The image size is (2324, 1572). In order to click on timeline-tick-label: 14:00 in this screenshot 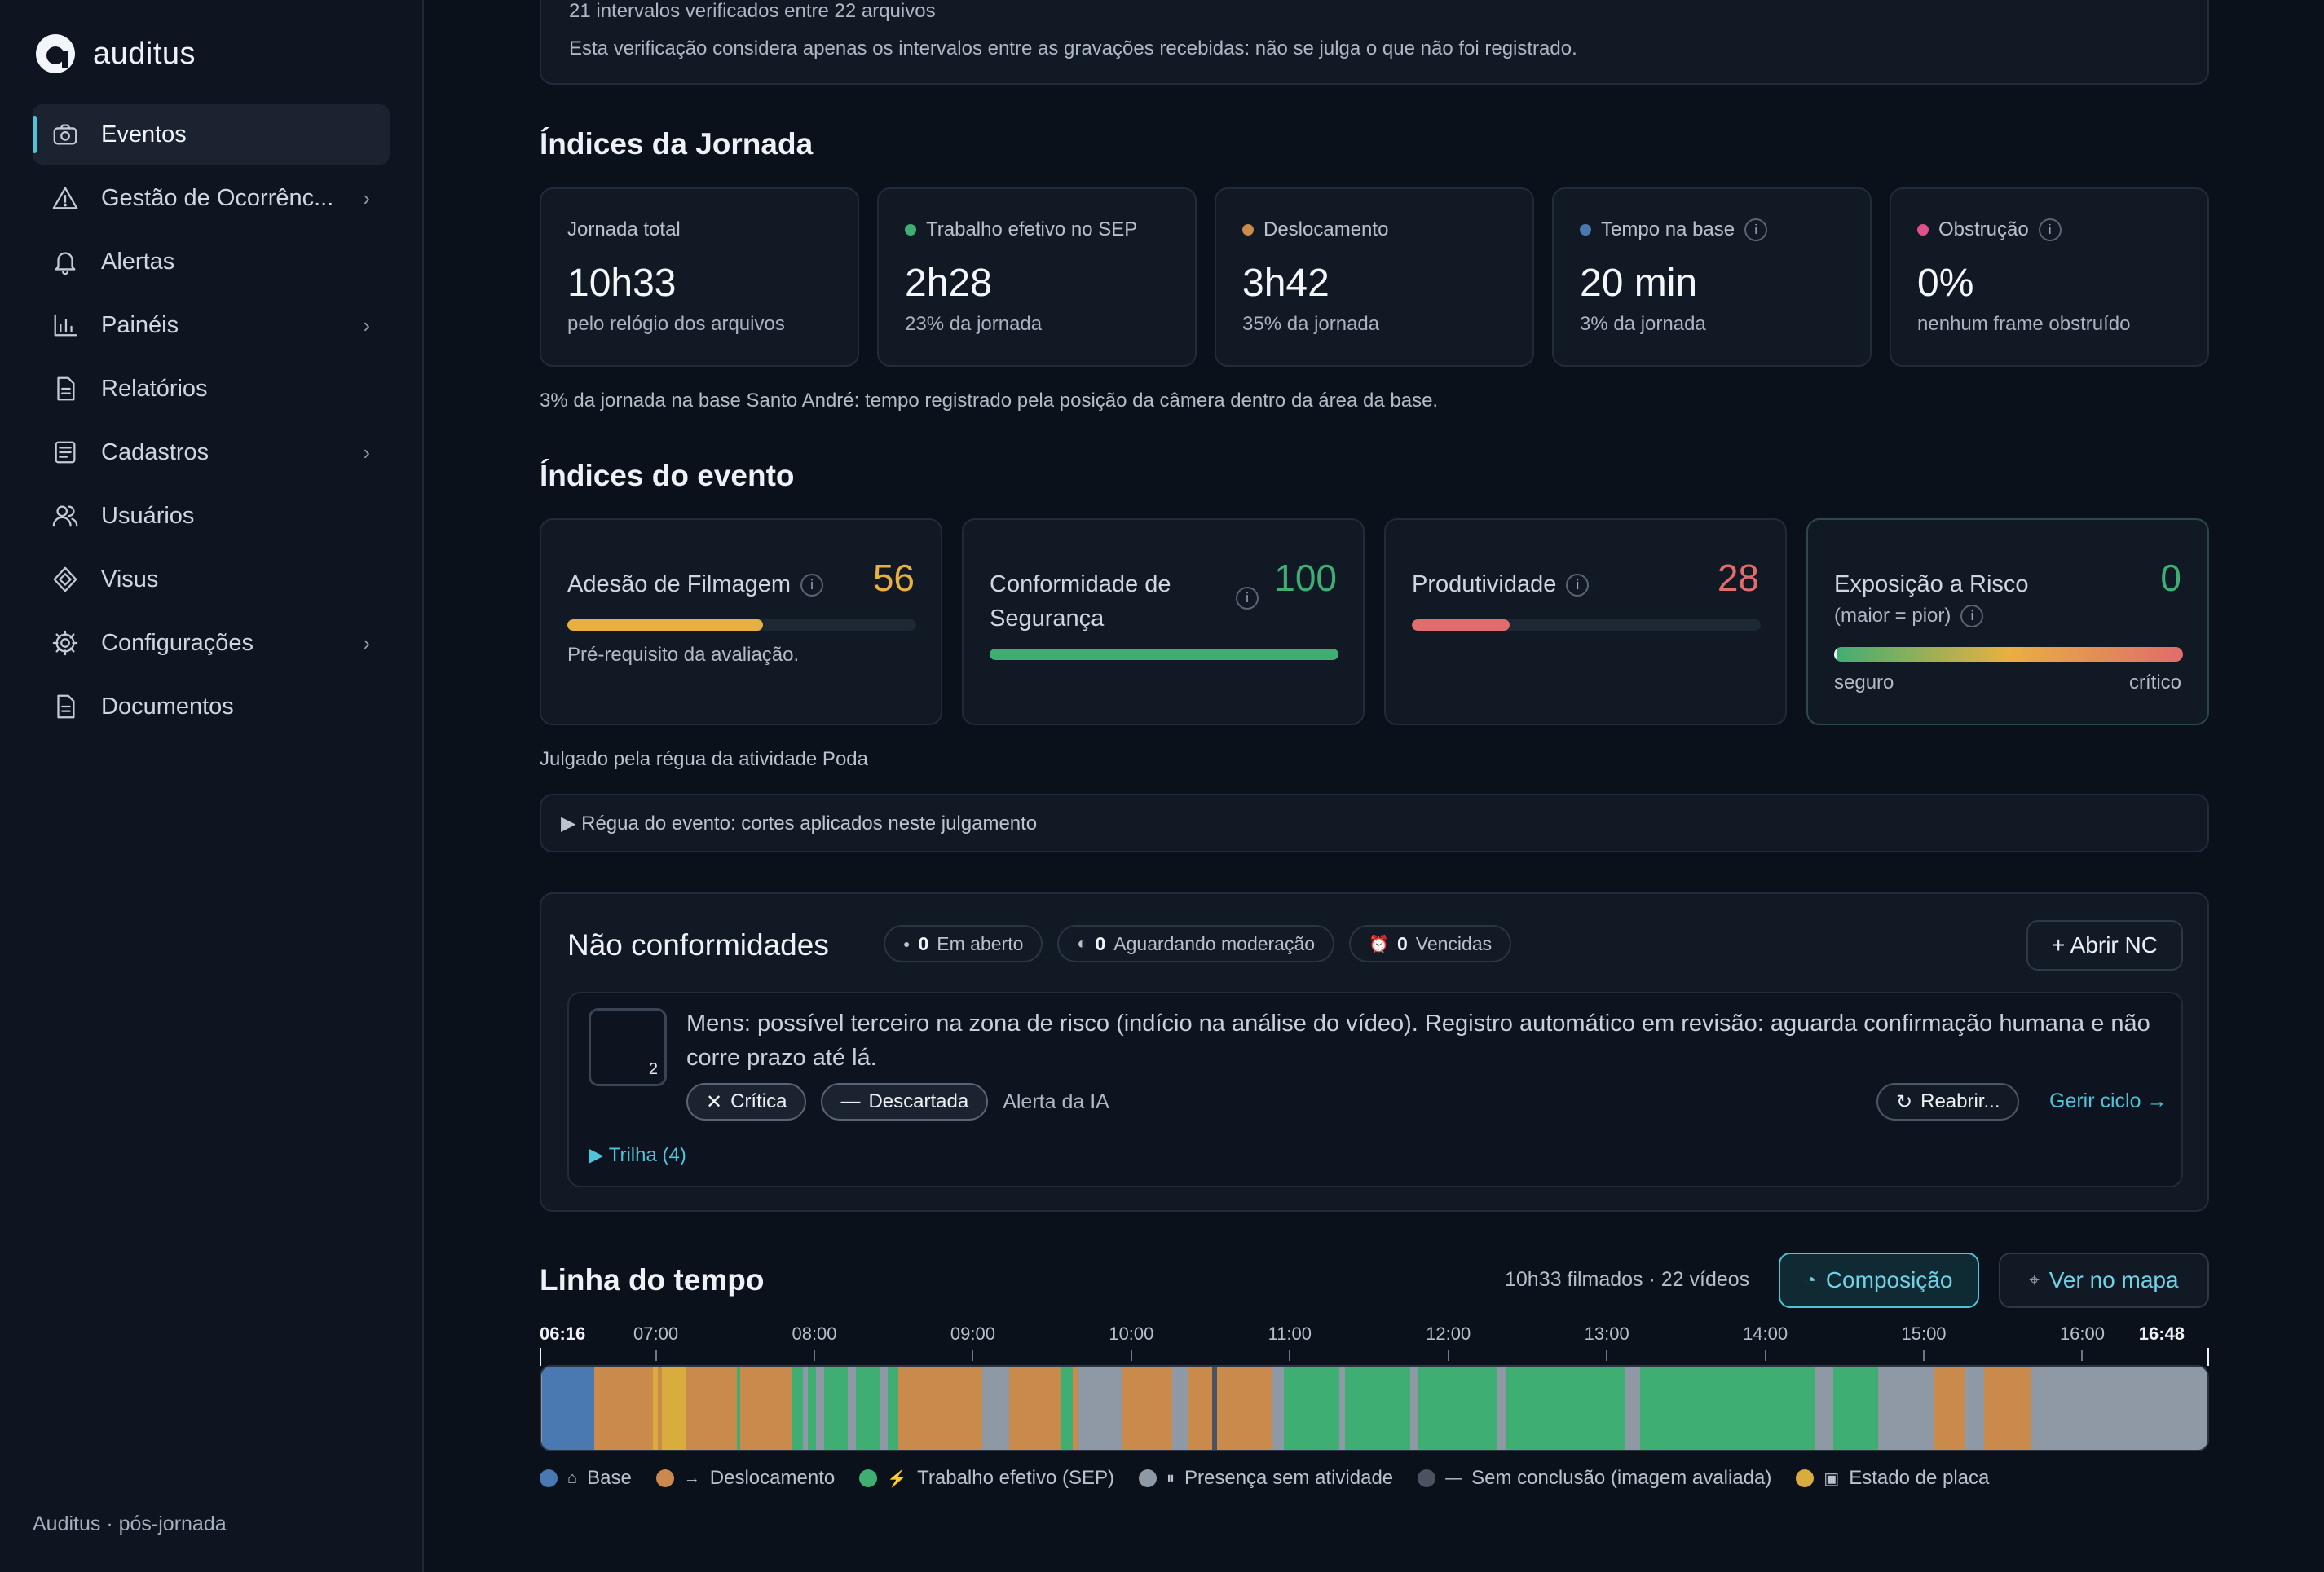, I will do `click(1765, 1334)`.